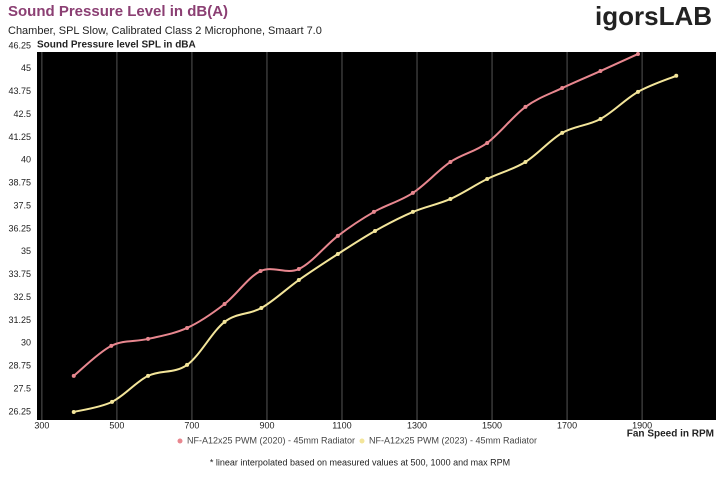  Describe the element at coordinates (26, 343) in the screenshot. I see `y-tick-label: 30` at that location.